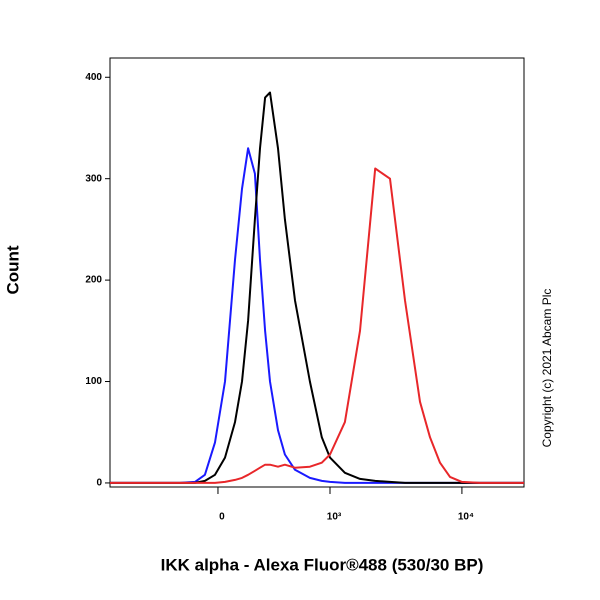 Image resolution: width=600 pixels, height=600 pixels. What do you see at coordinates (12, 269) in the screenshot?
I see `y-axis-label: Count` at bounding box center [12, 269].